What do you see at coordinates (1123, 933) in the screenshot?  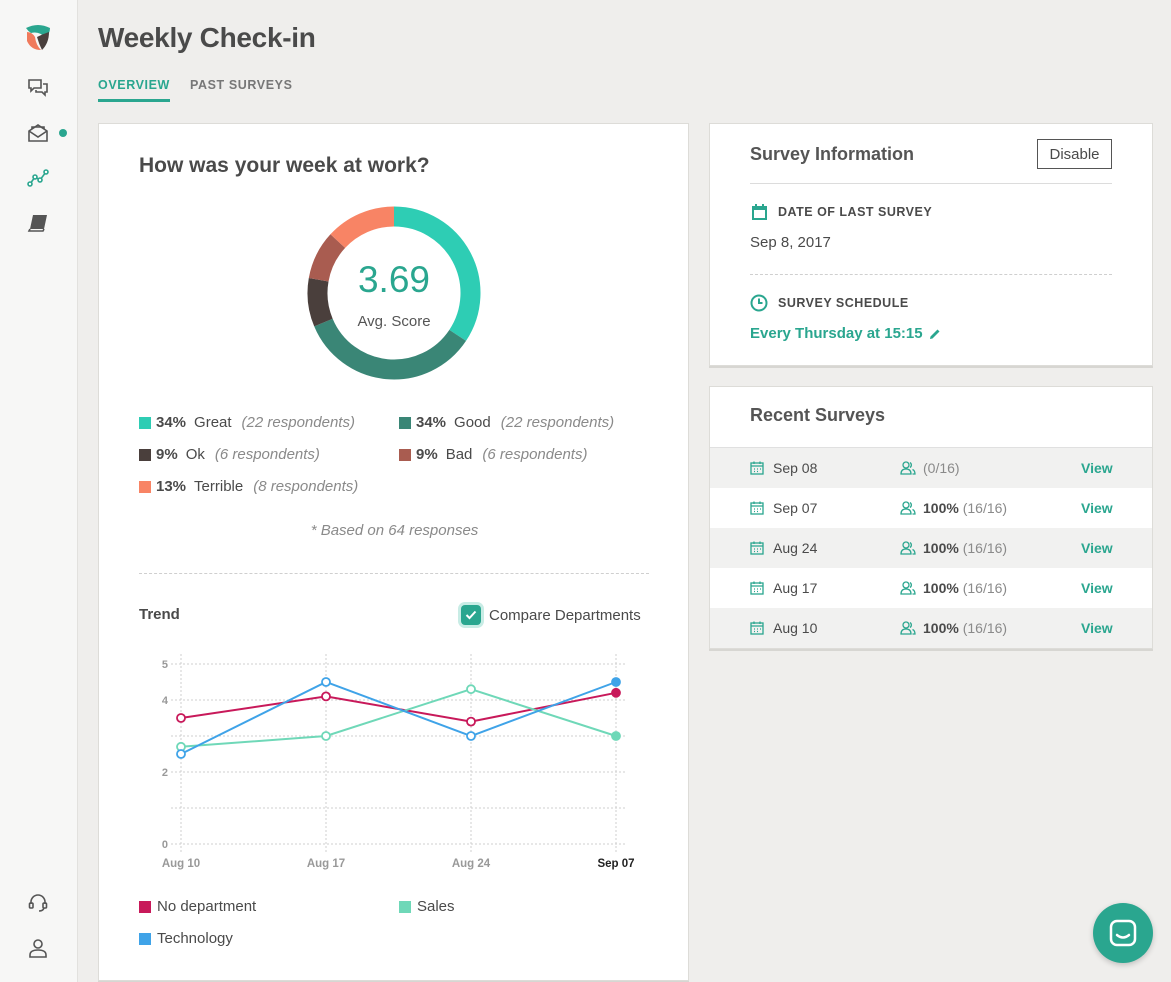 I see `chat-launcher-button` at bounding box center [1123, 933].